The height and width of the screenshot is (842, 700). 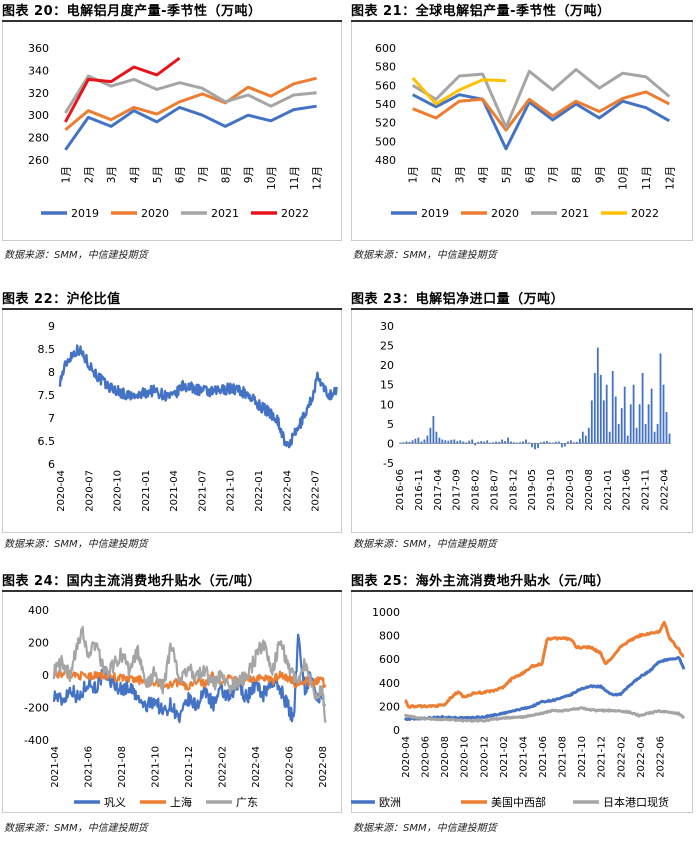 I want to click on series-line-广东, so click(x=189, y=674).